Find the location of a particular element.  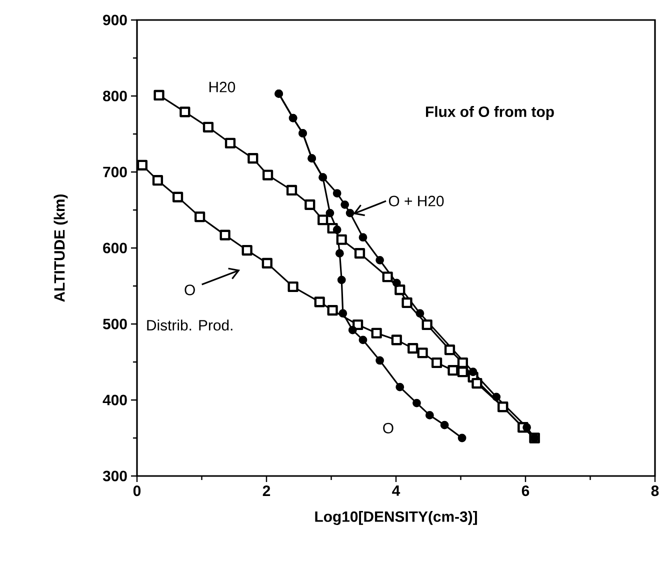

y-tick-label: 500 is located at coordinates (115, 324).